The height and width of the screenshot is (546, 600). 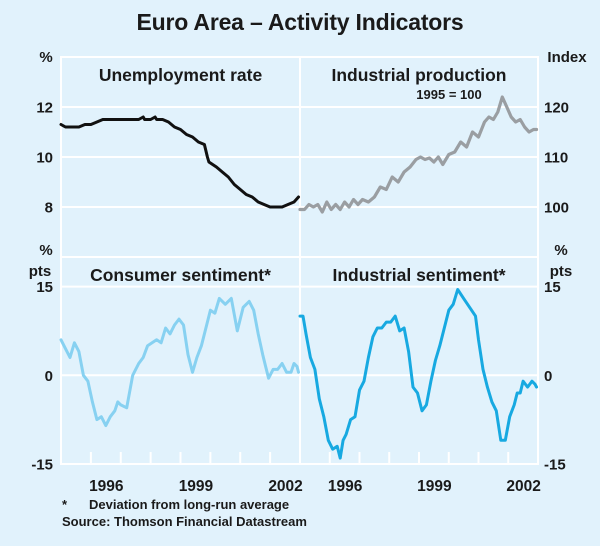 I want to click on y-axis-unit-top-right: Index, so click(x=567, y=57).